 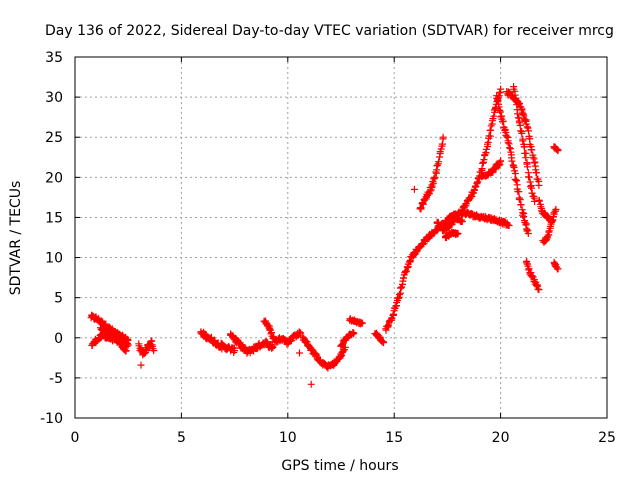 I want to click on y-tick-label: 20, so click(x=54, y=178).